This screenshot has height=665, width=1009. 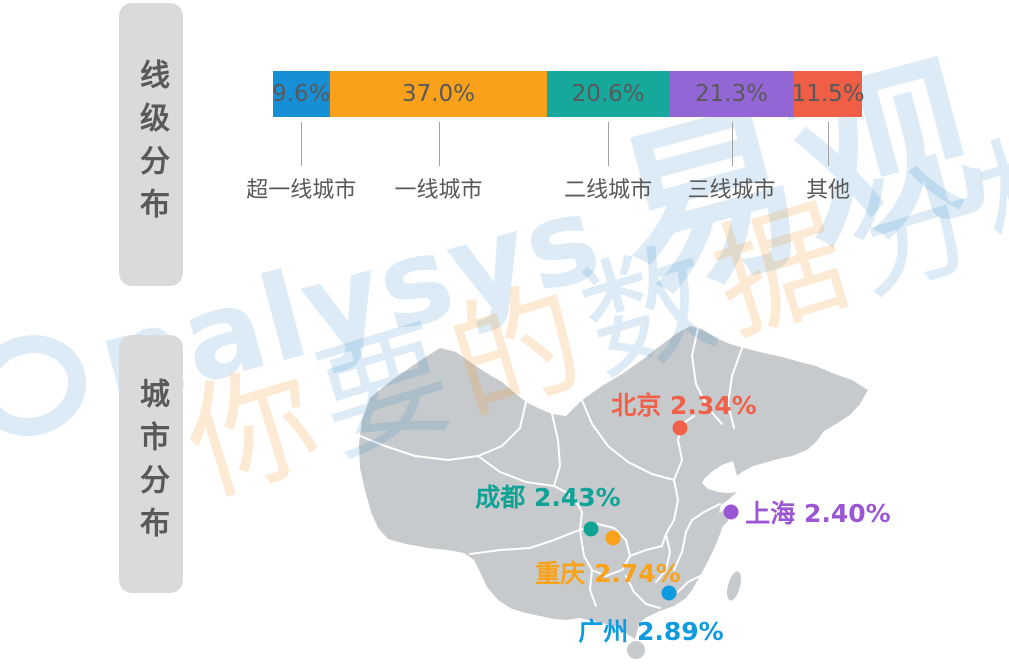 I want to click on bar-segment-value: 37.0%, so click(x=438, y=94).